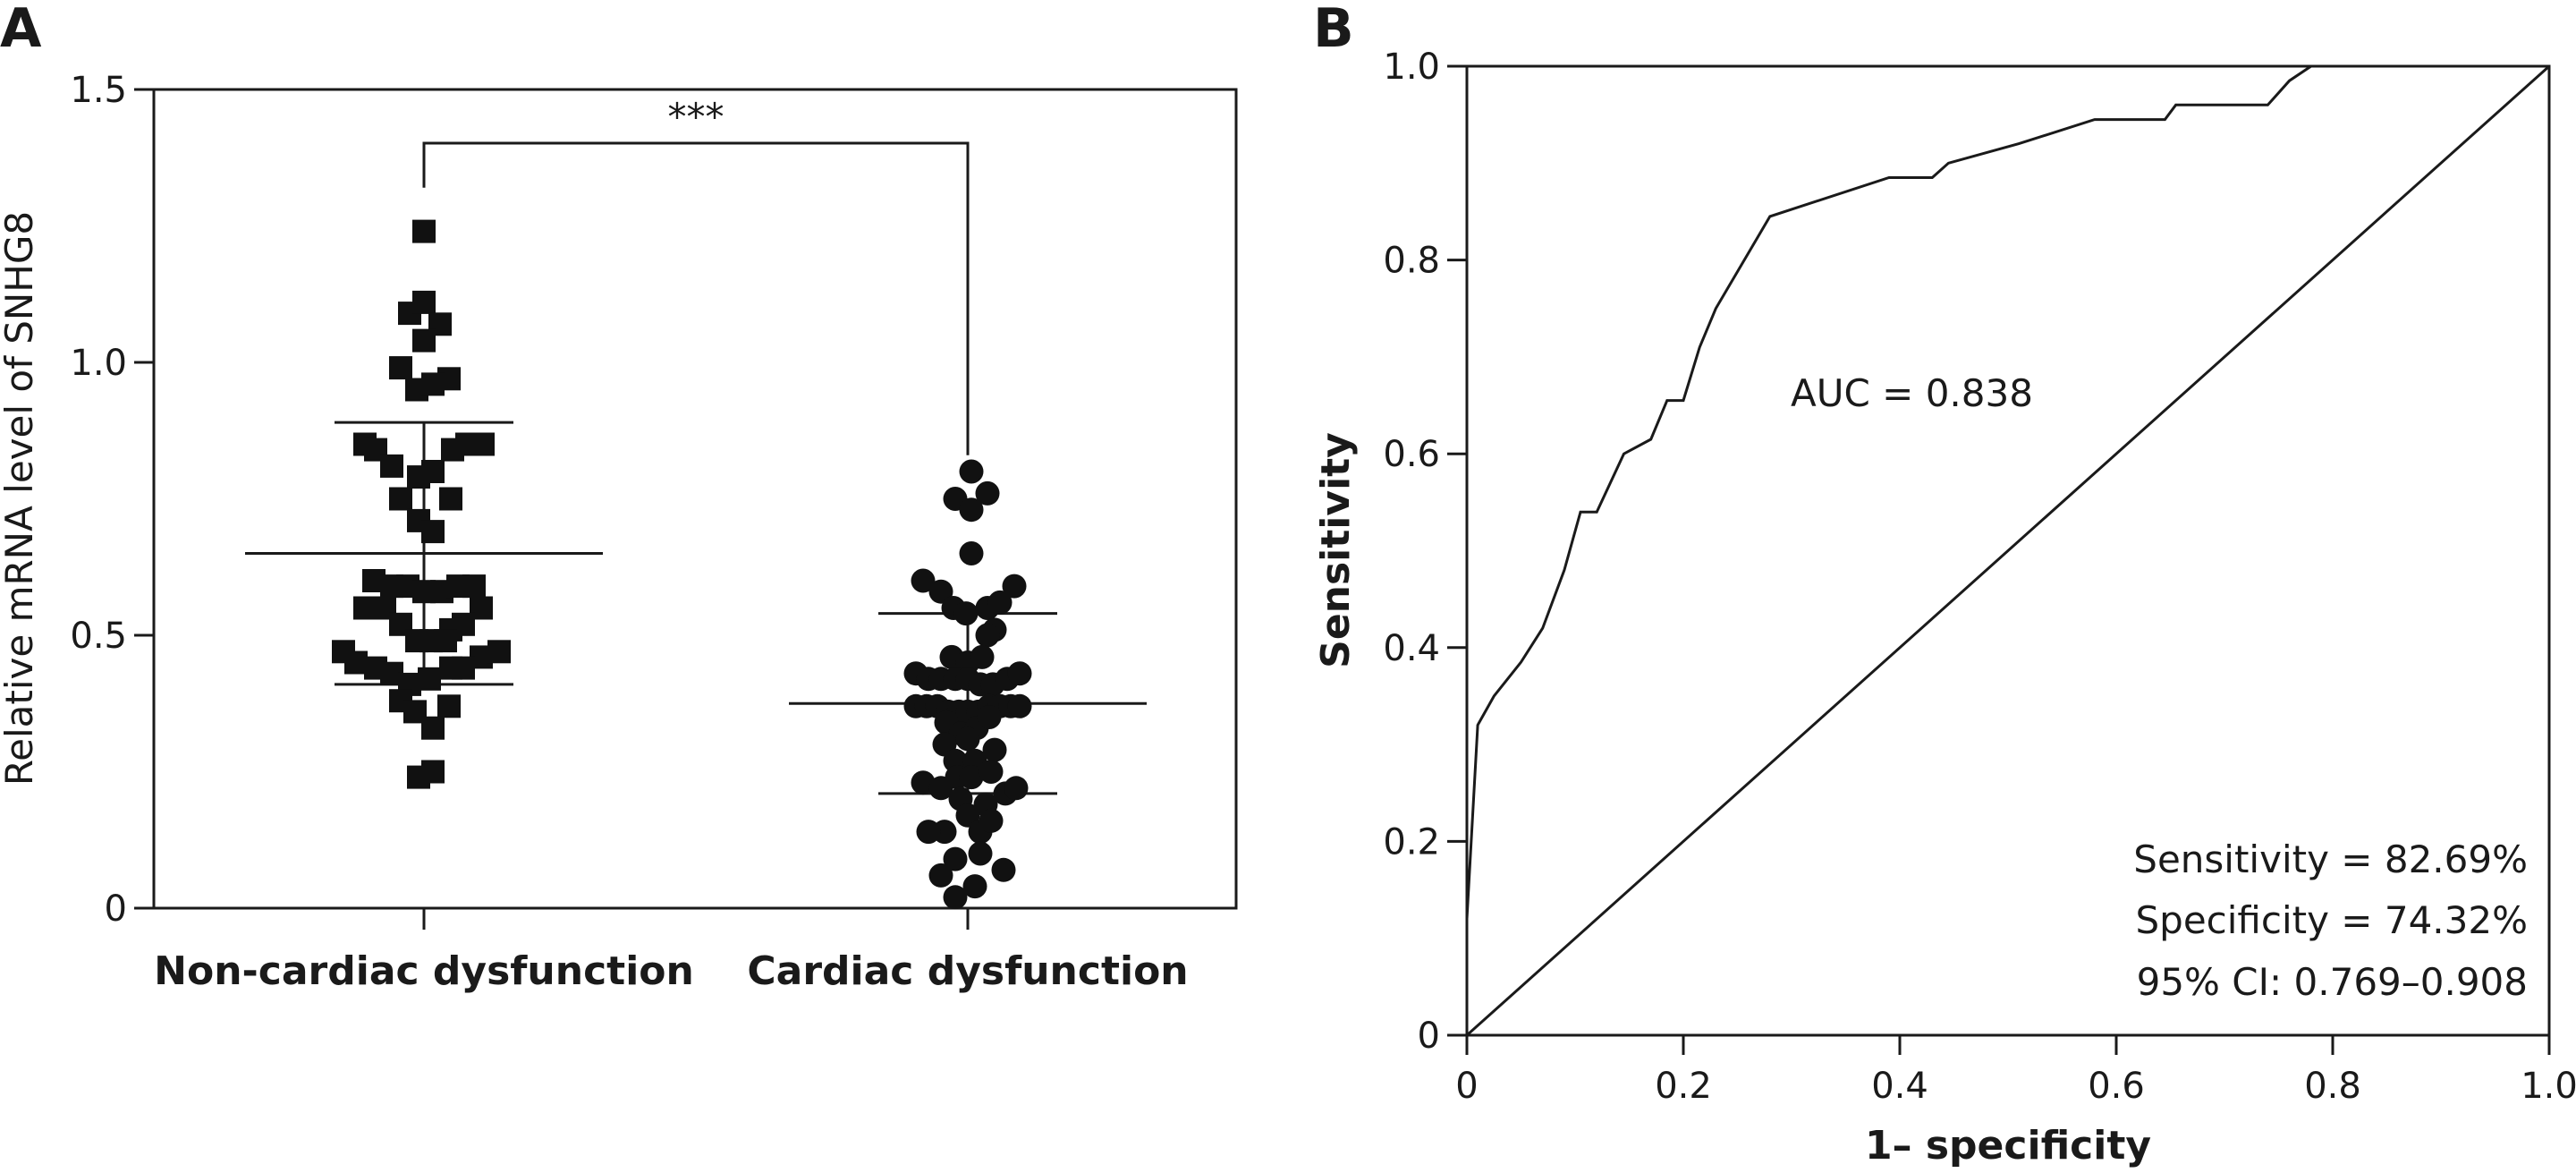 The image size is (2576, 1173). What do you see at coordinates (112, 500) in the screenshot?
I see `panel-a-y-axis: 0 0.5 1.0 1.5` at bounding box center [112, 500].